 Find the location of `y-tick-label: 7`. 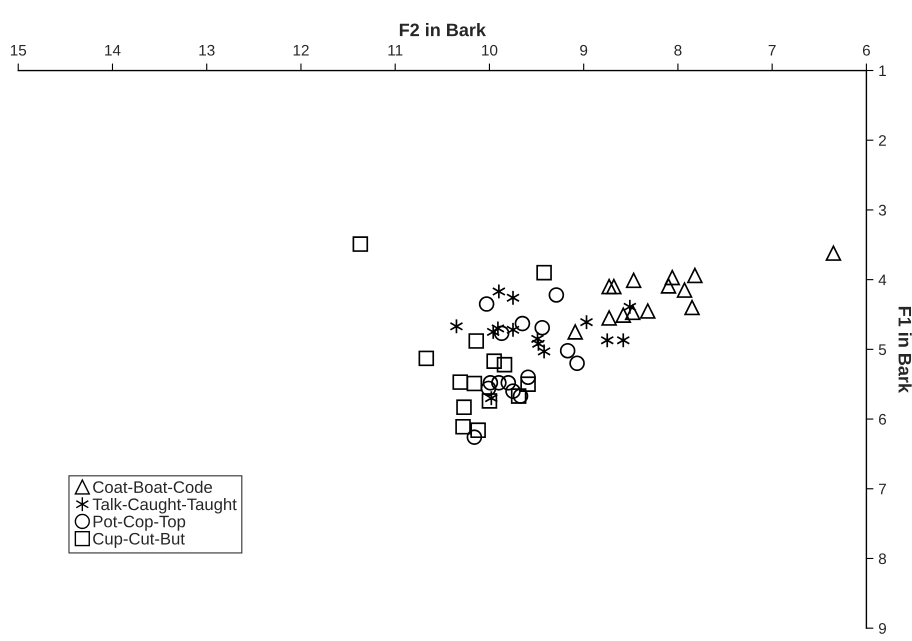

y-tick-label: 7 is located at coordinates (882, 489).